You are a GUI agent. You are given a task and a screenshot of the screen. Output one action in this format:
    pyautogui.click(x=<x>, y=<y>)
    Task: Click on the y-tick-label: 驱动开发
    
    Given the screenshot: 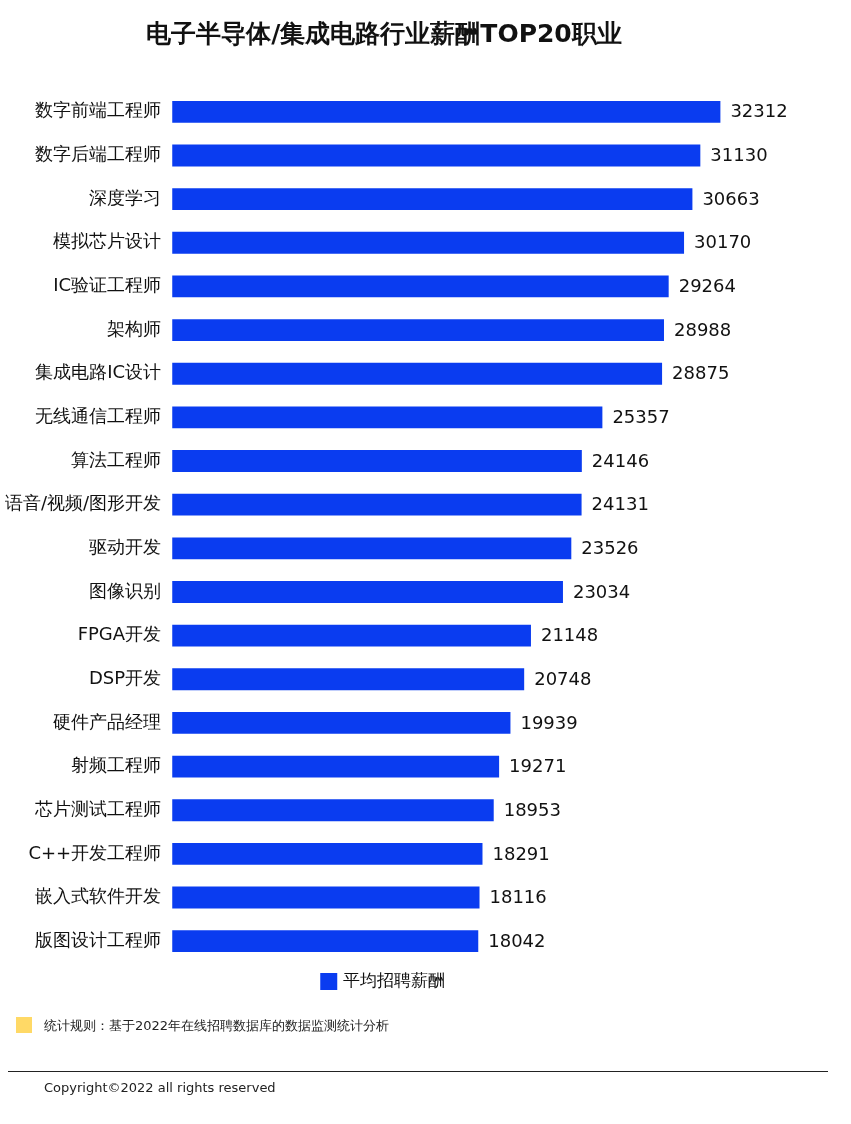 What is the action you would take?
    pyautogui.click(x=125, y=546)
    